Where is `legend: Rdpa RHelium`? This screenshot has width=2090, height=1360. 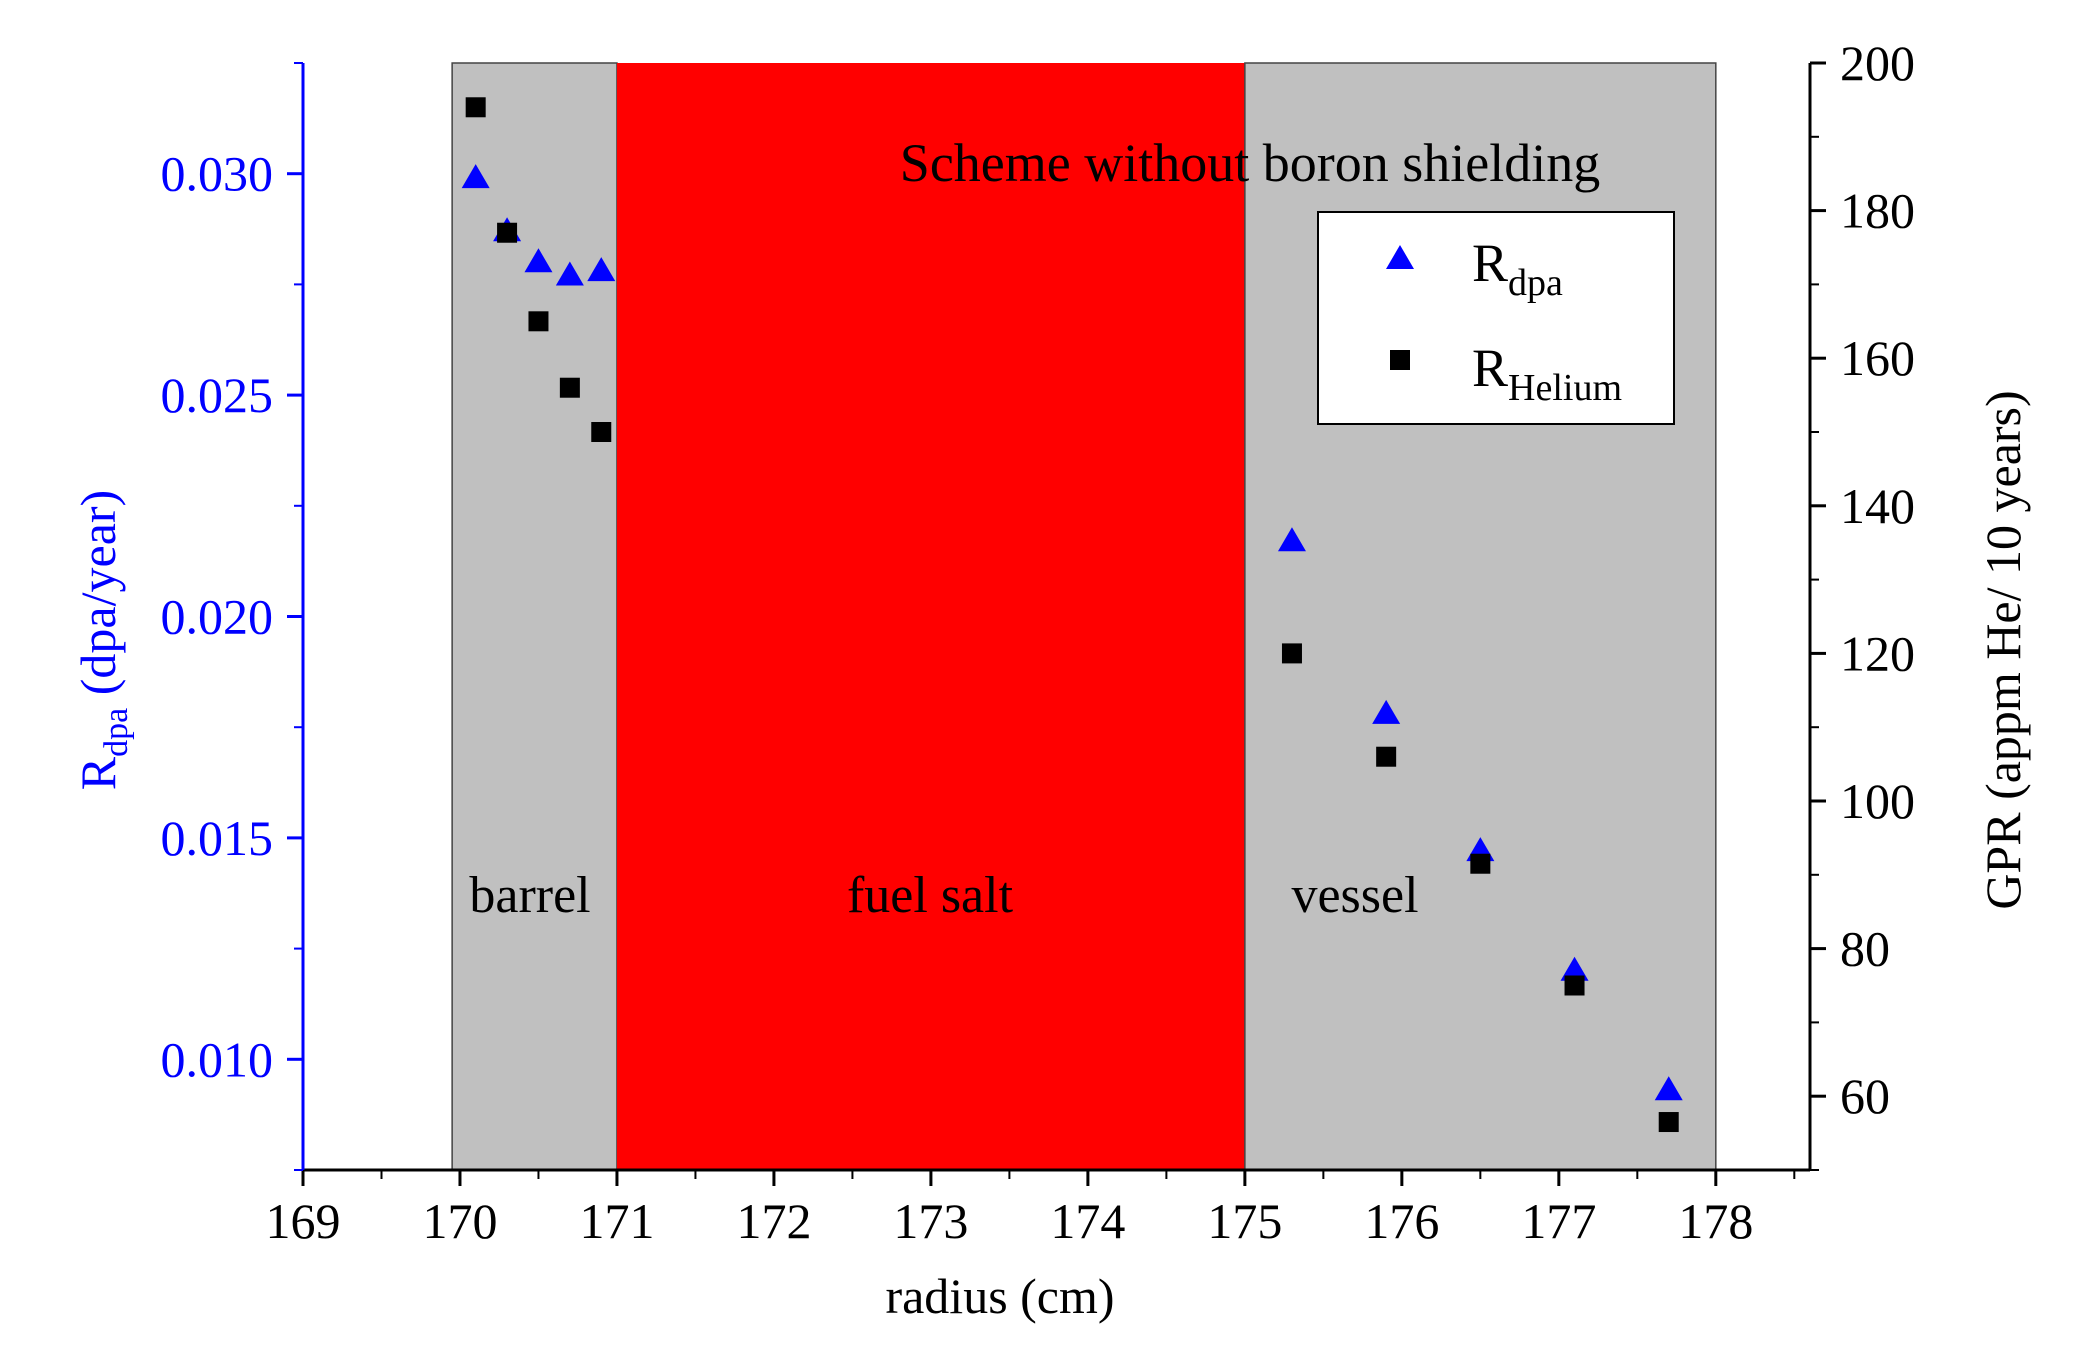 legend: Rdpa RHelium is located at coordinates (1496, 318).